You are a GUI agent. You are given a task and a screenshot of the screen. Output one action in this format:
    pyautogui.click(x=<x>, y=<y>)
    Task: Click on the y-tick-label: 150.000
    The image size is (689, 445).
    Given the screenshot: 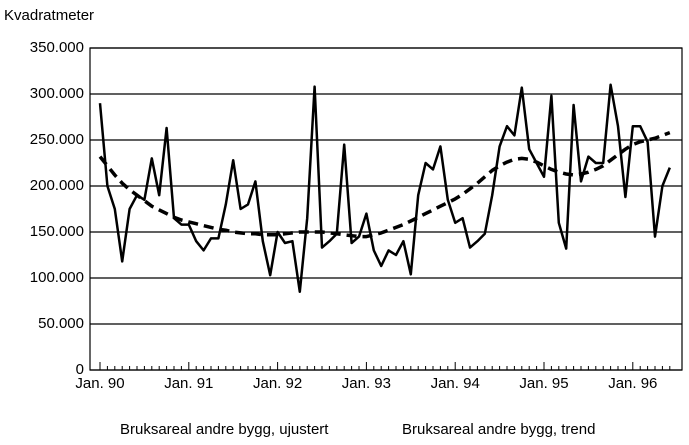 What is the action you would take?
    pyautogui.click(x=57, y=231)
    